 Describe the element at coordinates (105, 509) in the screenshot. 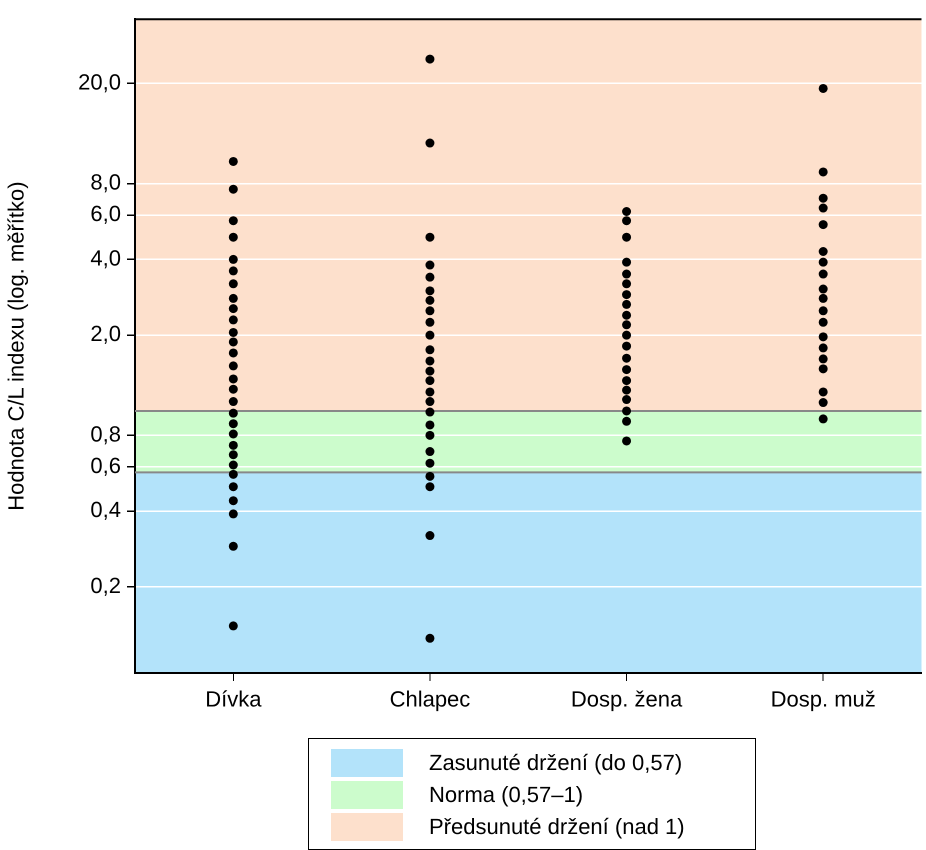

I see `y-tick-label: 0,4` at that location.